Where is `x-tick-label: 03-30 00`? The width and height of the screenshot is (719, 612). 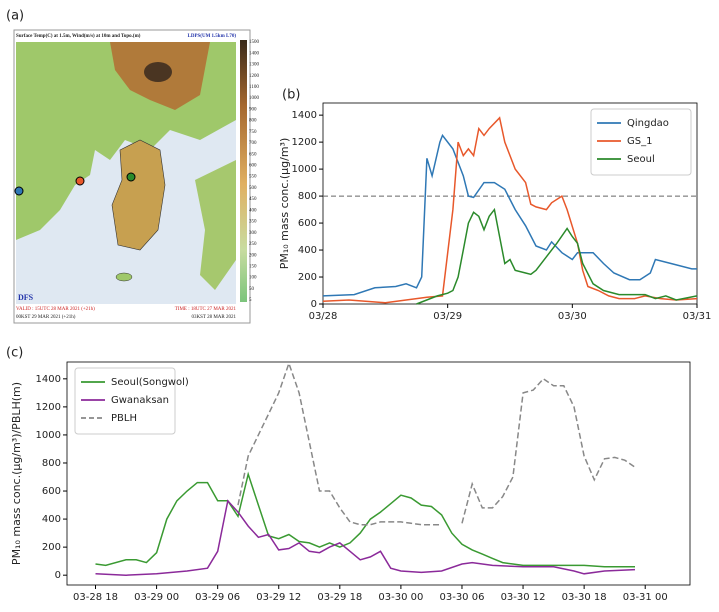 x-tick-label: 03-30 00 is located at coordinates (400, 597).